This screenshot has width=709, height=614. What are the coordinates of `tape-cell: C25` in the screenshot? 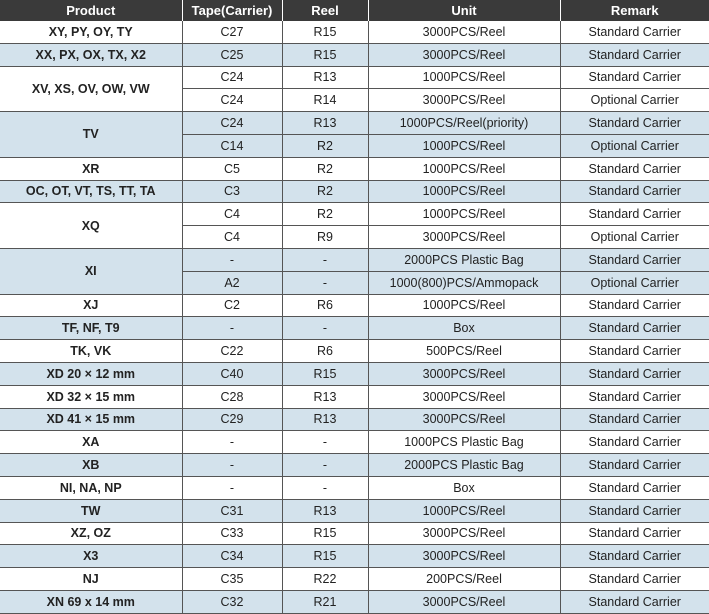 It's located at (232, 55).